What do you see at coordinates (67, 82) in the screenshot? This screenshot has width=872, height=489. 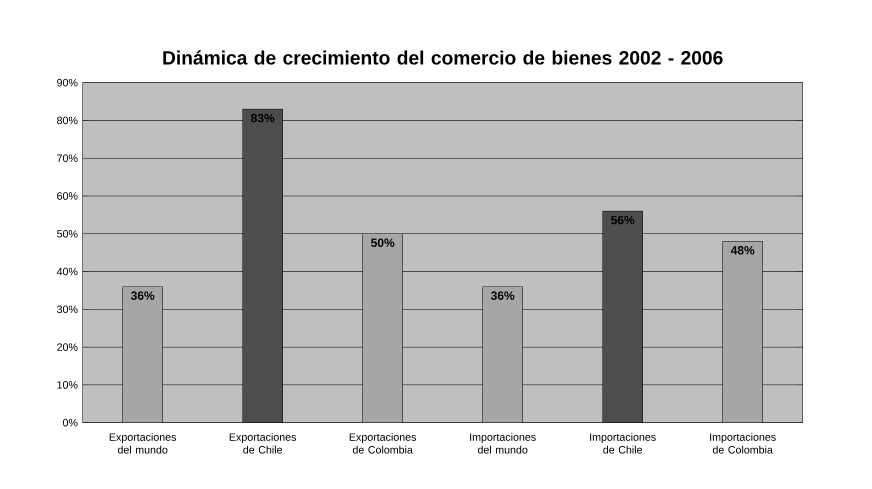 I see `y-tick-label: 90%` at bounding box center [67, 82].